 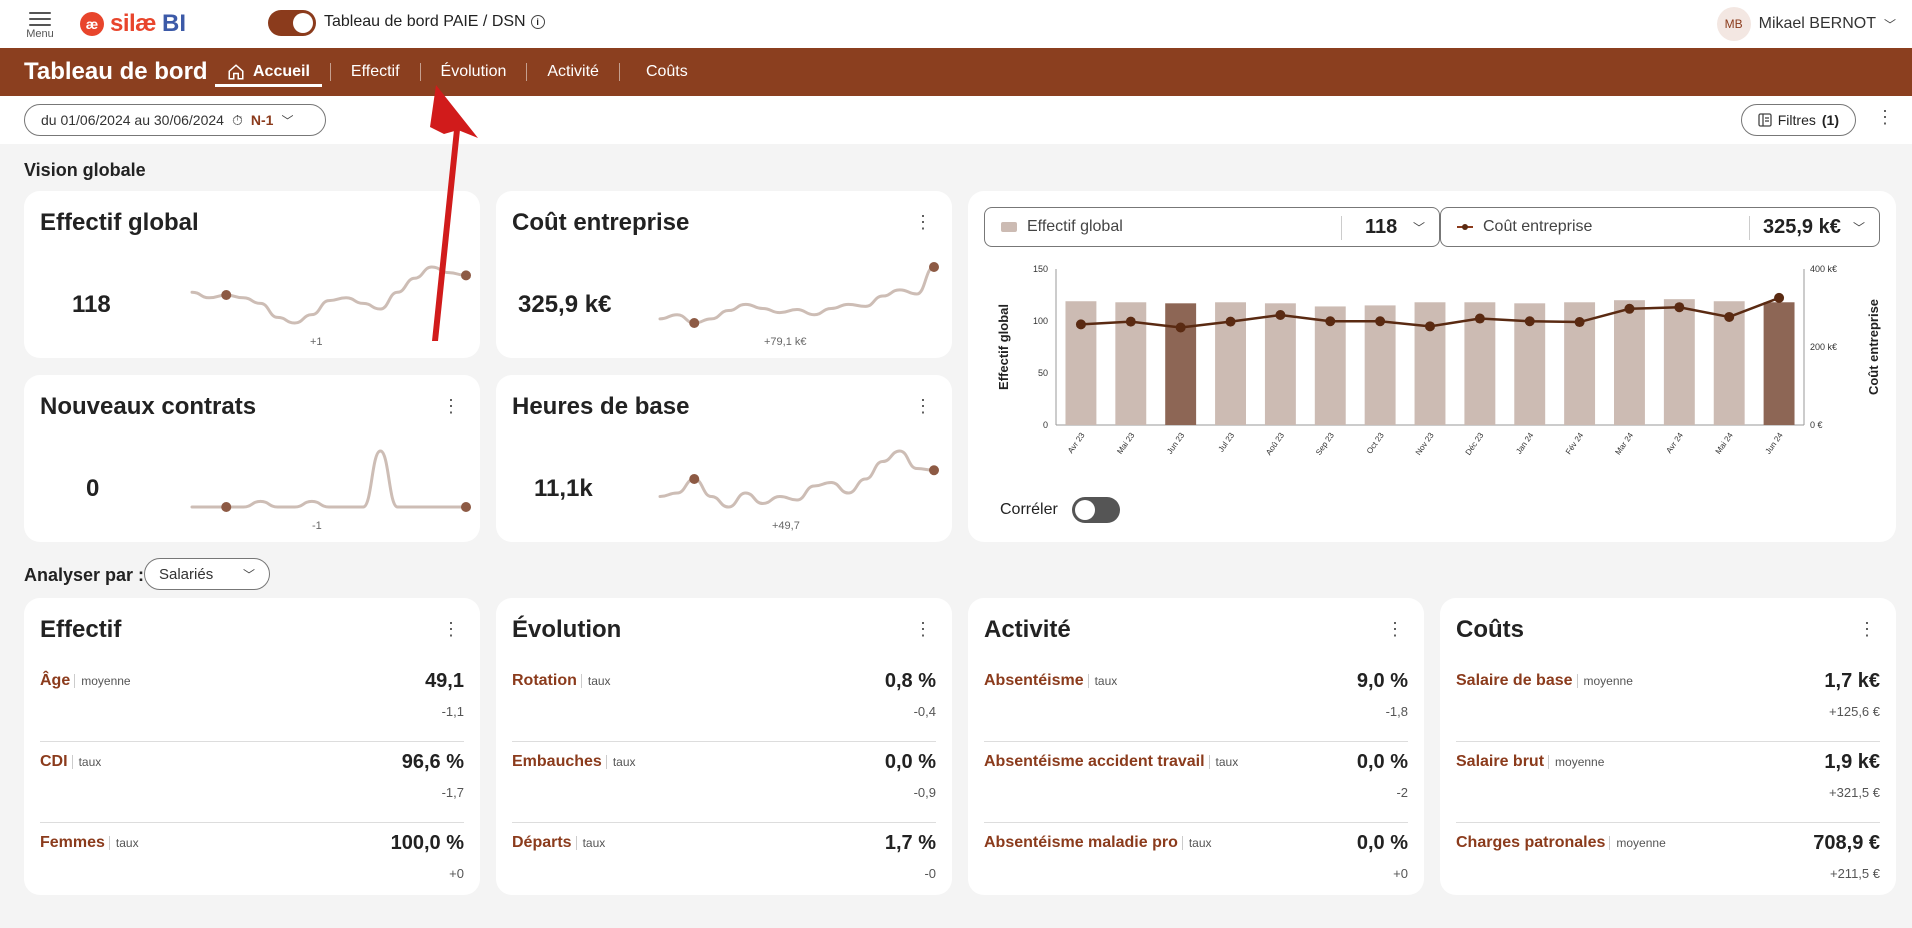 I want to click on kpi-value: 11,1k, so click(x=563, y=488).